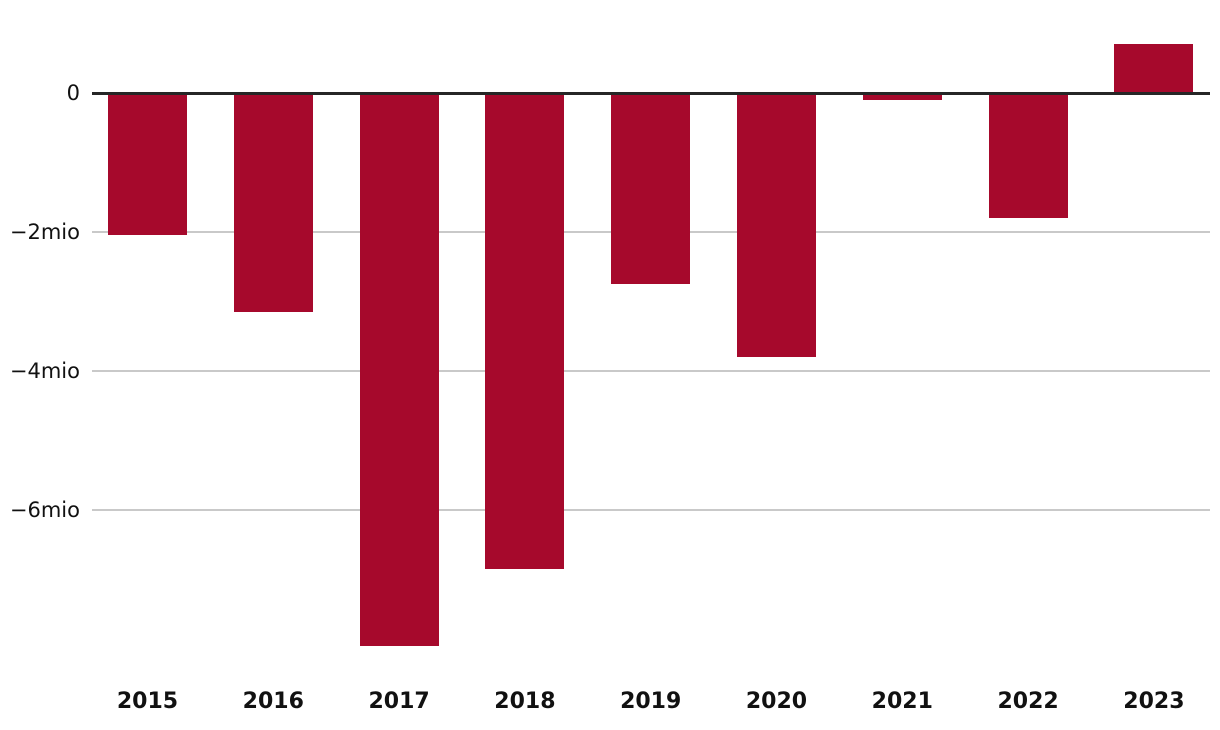 The width and height of the screenshot is (1220, 730). What do you see at coordinates (1028, 156) in the screenshot?
I see `bar-2022` at bounding box center [1028, 156].